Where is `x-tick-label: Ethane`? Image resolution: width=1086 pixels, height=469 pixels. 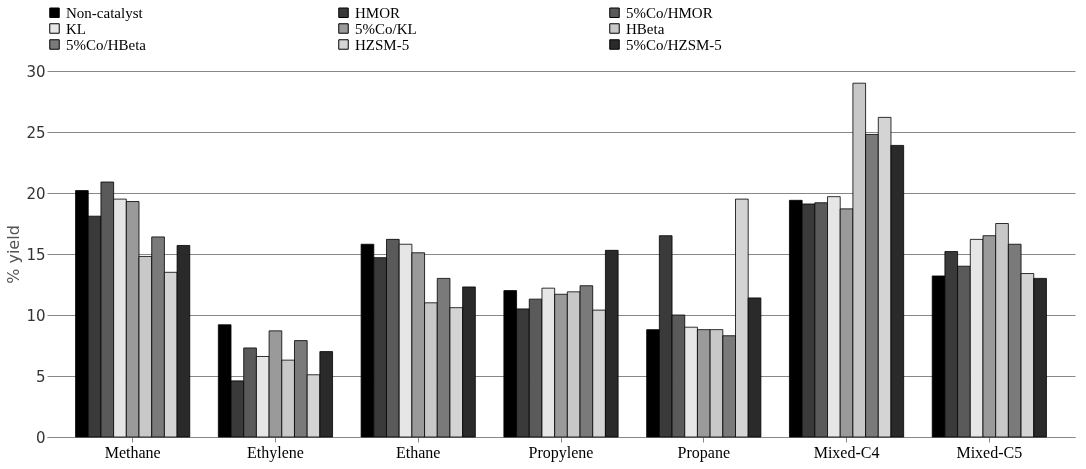 x-tick-label: Ethane is located at coordinates (418, 452).